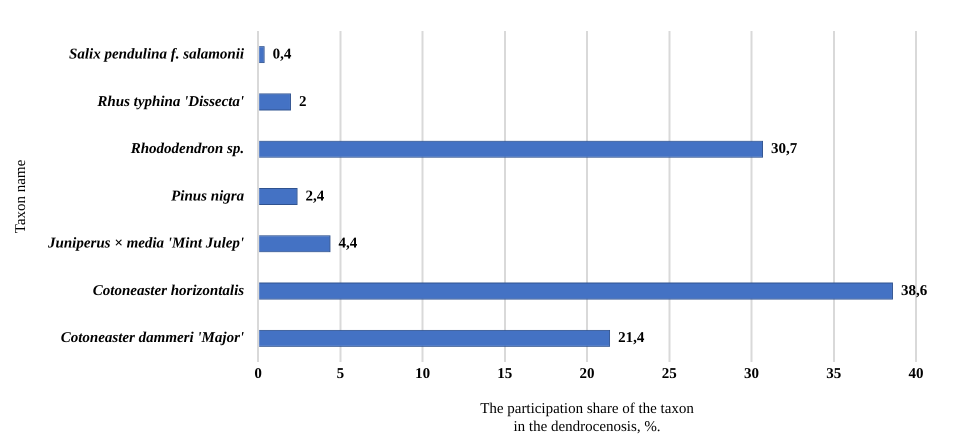 This screenshot has width=954, height=448. I want to click on y-tick-label: Rhus typhina 'Dissecta', so click(170, 102).